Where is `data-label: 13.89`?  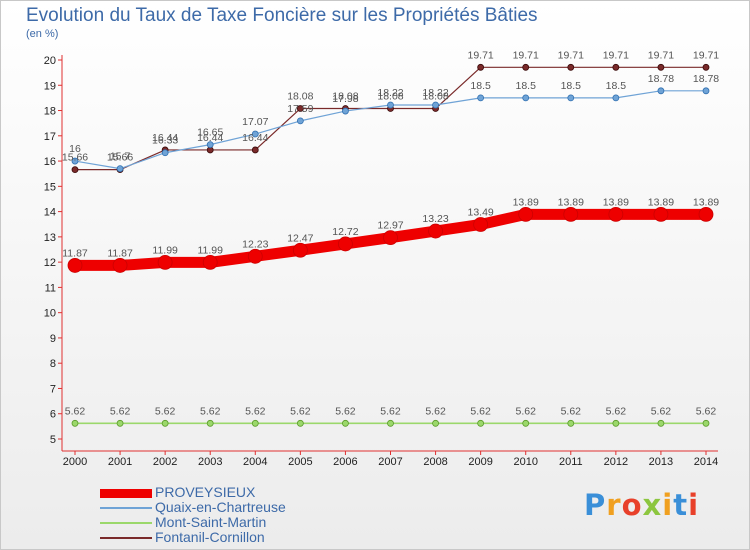 data-label: 13.89 is located at coordinates (661, 202).